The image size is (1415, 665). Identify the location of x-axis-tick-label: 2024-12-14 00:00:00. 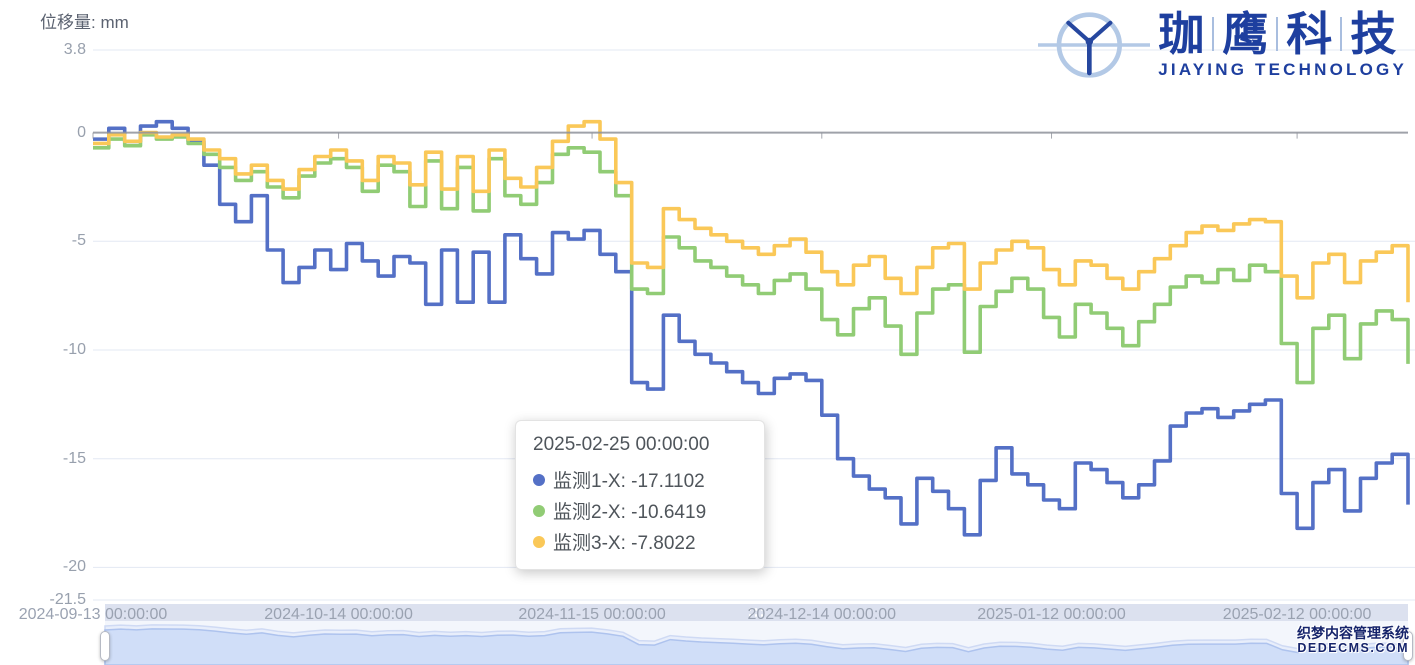
(822, 614).